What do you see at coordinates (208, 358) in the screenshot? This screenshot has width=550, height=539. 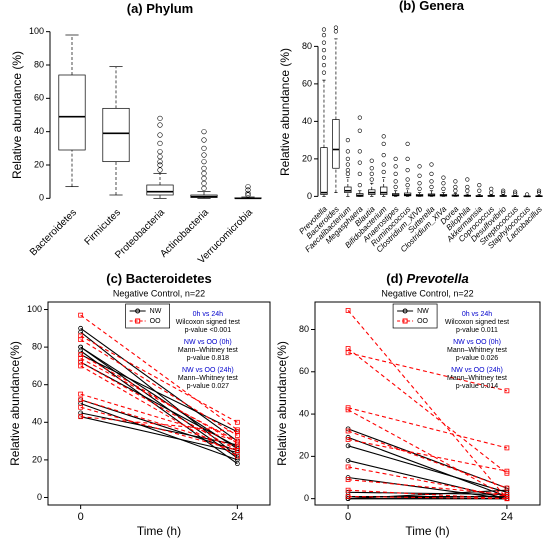 I see `annotation: p-value 0.818` at bounding box center [208, 358].